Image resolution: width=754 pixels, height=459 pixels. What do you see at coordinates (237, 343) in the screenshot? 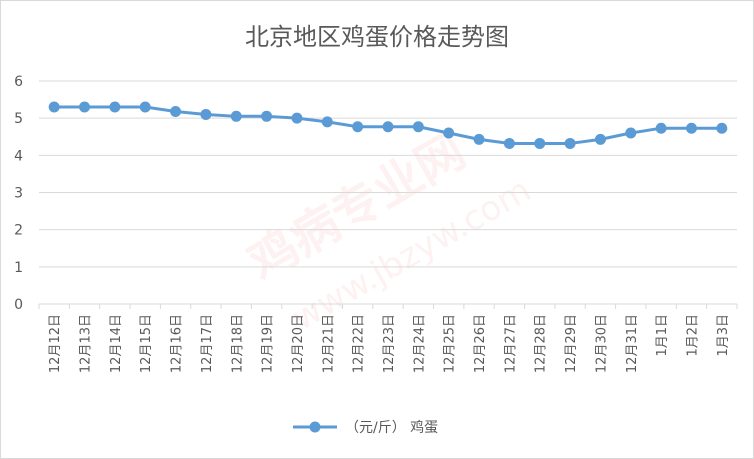
I see `x-tick-label: 12月18日` at bounding box center [237, 343].